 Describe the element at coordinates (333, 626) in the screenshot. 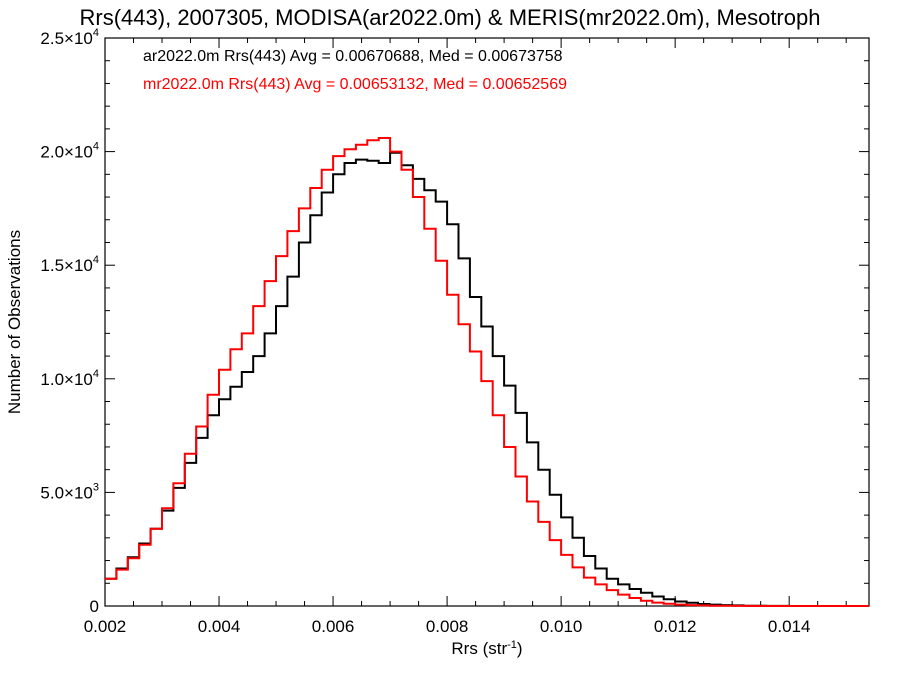

I see `x-tick-label: 0.006` at that location.